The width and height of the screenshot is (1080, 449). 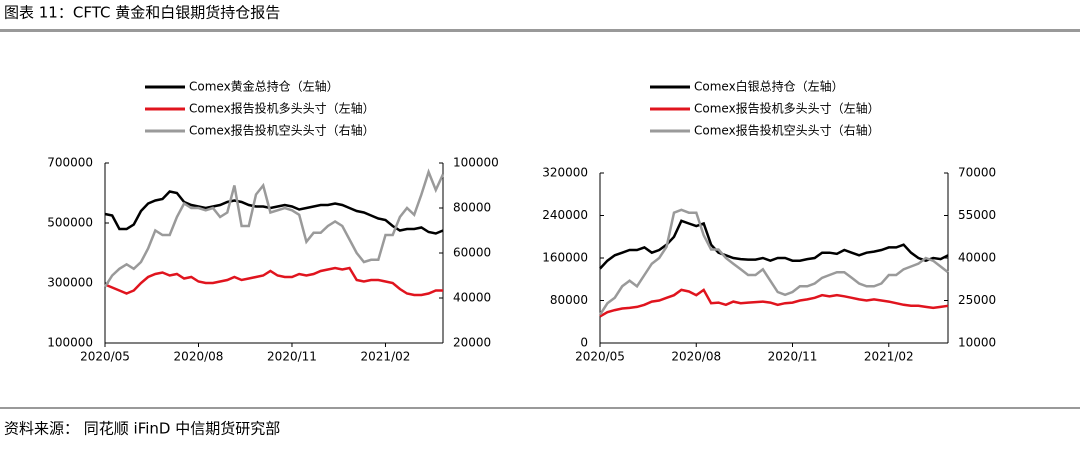 I want to click on legend-label: Comex白银总持仓（左轴）, so click(x=769, y=86).